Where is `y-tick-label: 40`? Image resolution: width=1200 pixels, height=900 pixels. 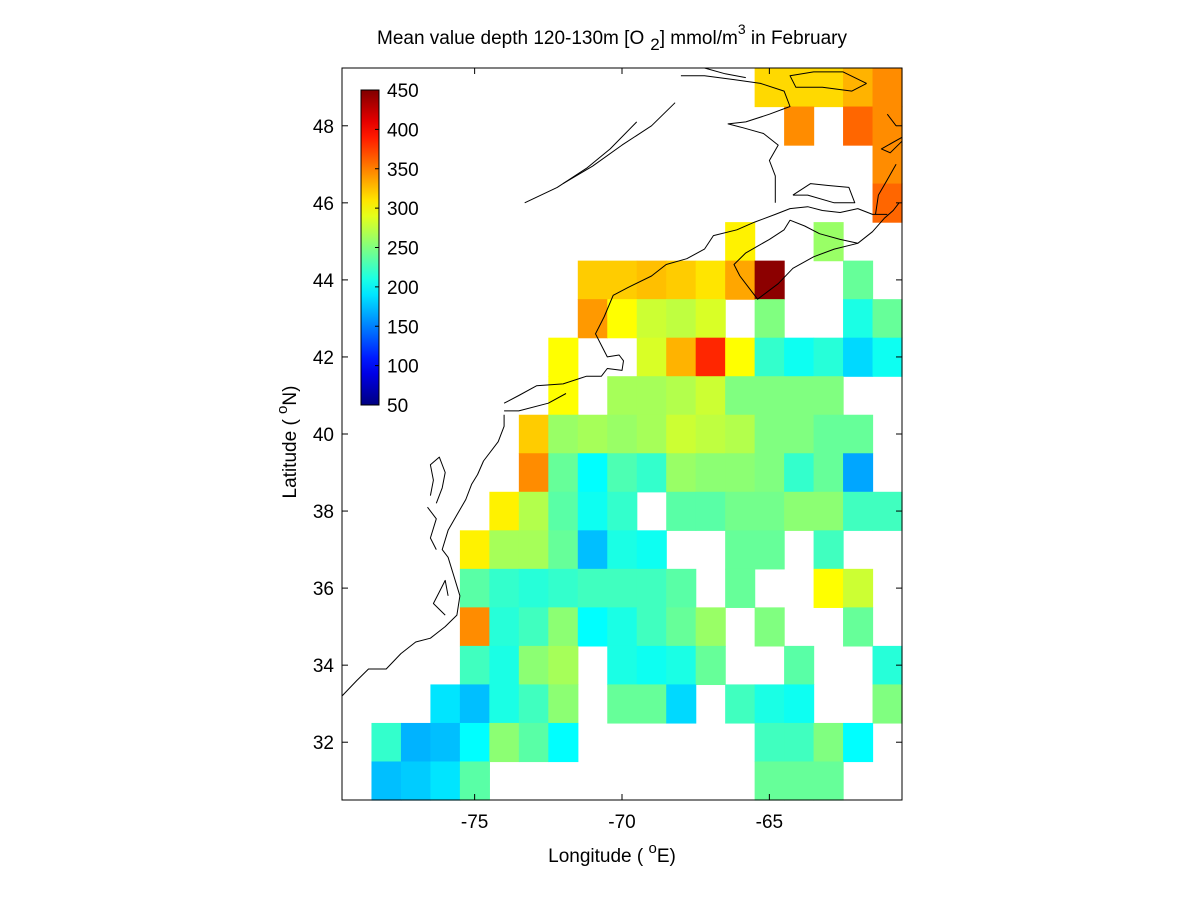 y-tick-label: 40 is located at coordinates (323, 435).